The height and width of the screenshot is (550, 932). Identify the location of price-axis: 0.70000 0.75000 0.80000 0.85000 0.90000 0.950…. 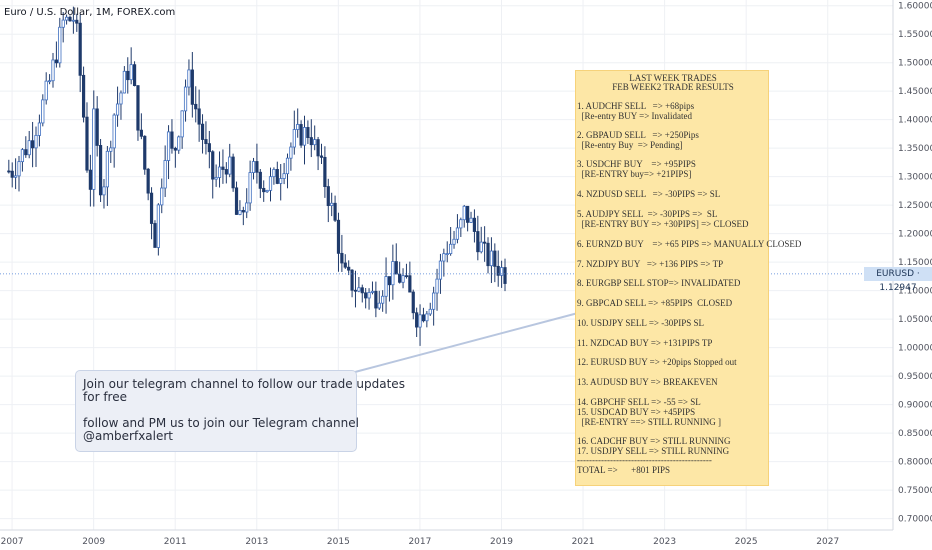
(915, 263).